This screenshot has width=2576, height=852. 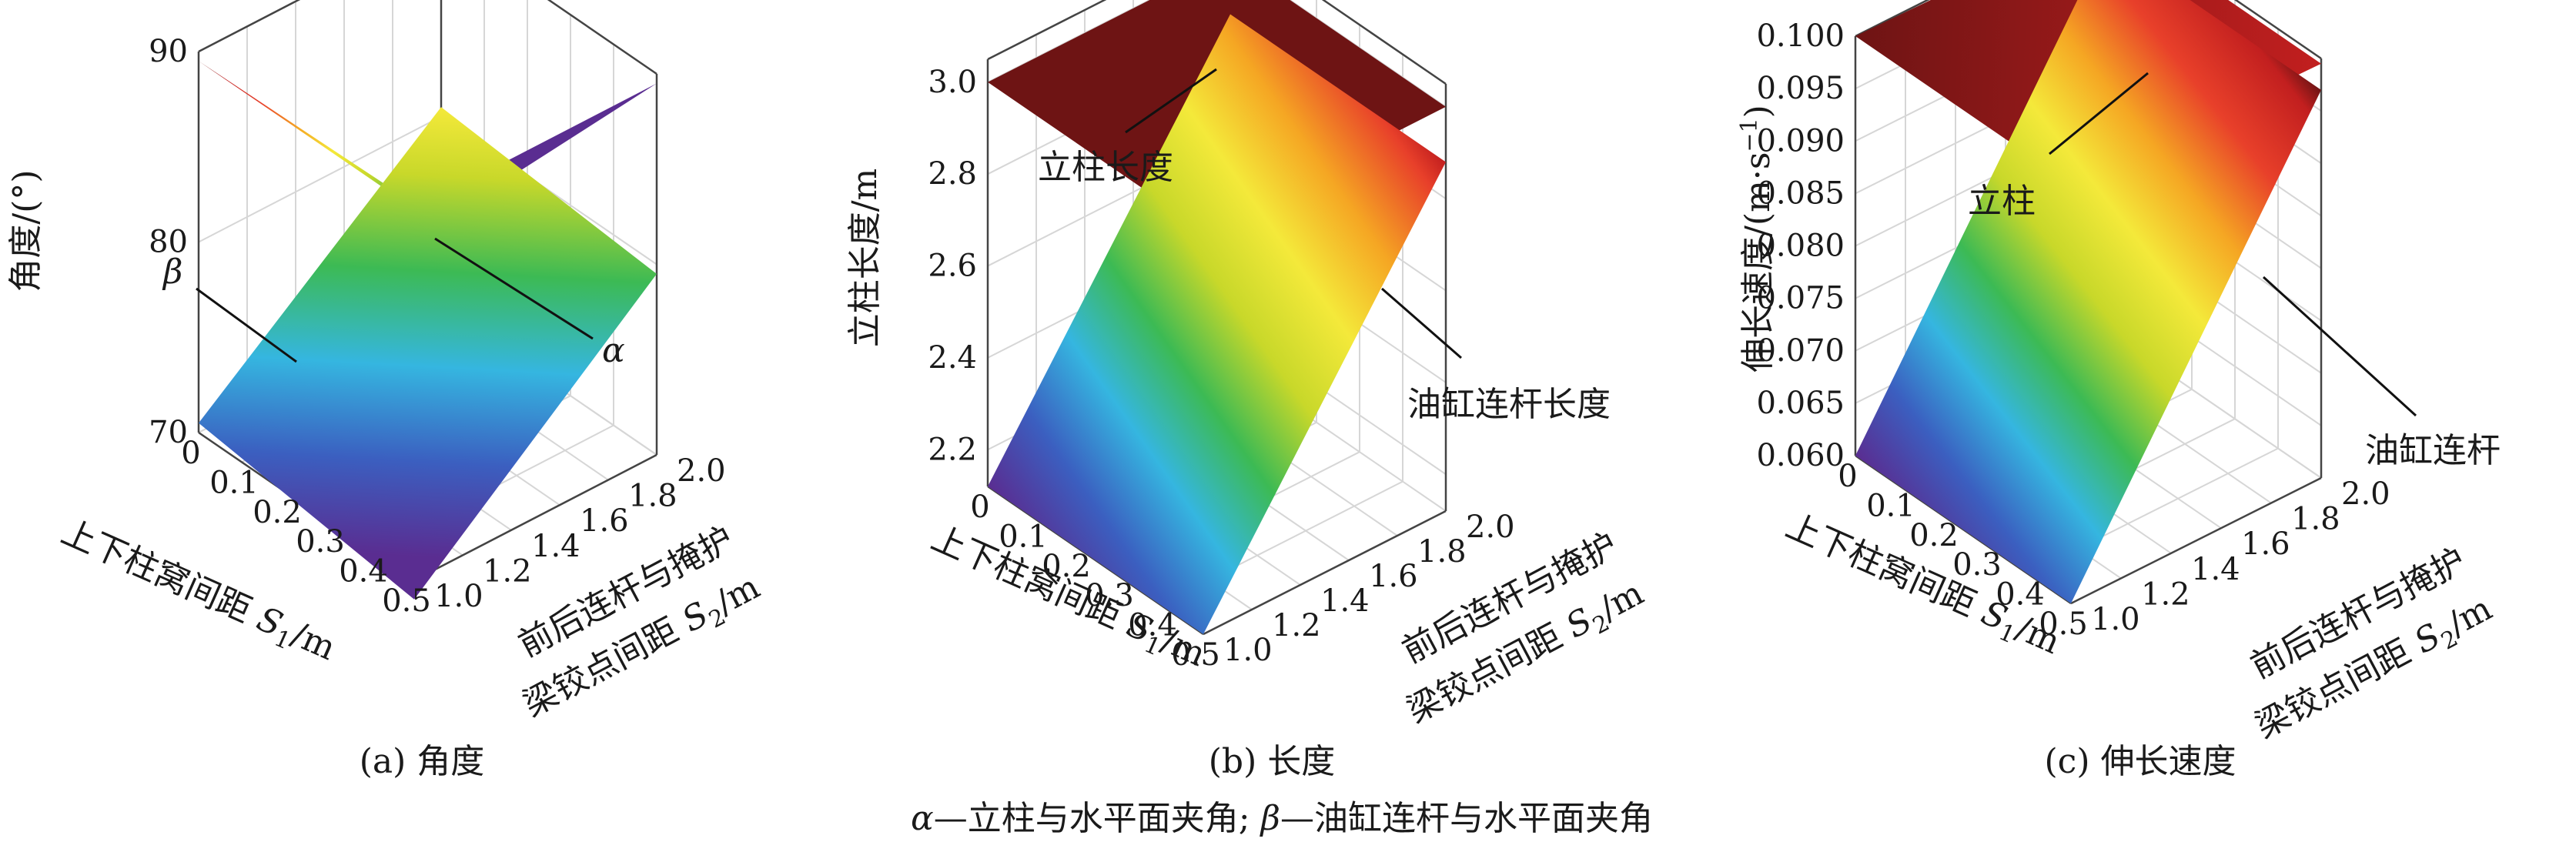 What do you see at coordinates (172, 272) in the screenshot?
I see `beta-annotation: β` at bounding box center [172, 272].